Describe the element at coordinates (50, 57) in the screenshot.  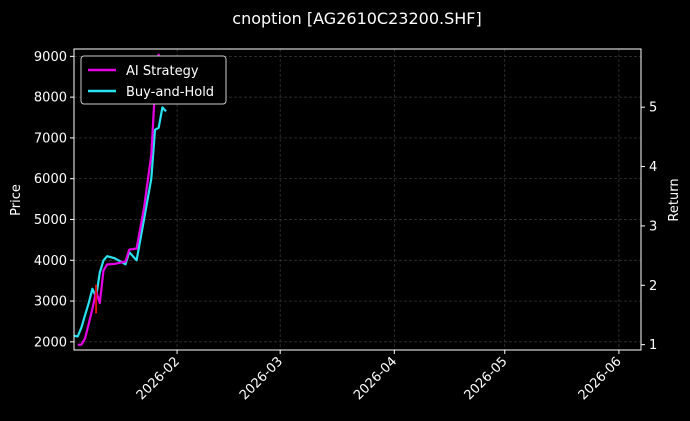
I see `y-left-tick-label: 9000` at that location.